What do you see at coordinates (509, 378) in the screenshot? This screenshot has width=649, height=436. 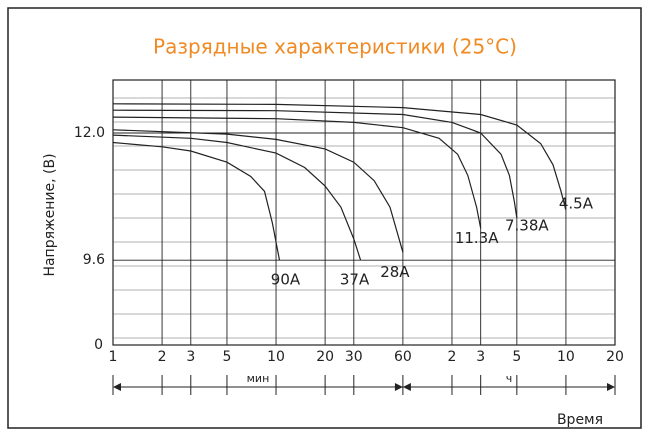 I see `x-unit-label: ч` at bounding box center [509, 378].